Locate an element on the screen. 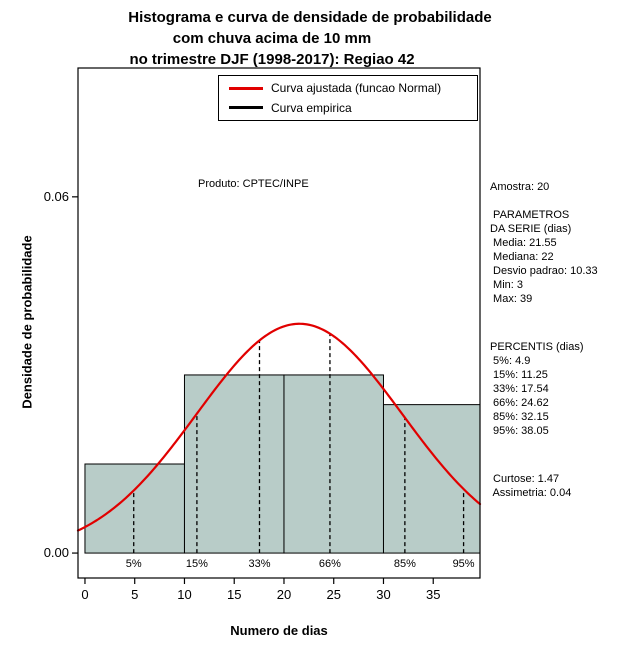 The width and height of the screenshot is (640, 660). stats-percentis-header: PERCENTIS (dias) is located at coordinates (537, 347).